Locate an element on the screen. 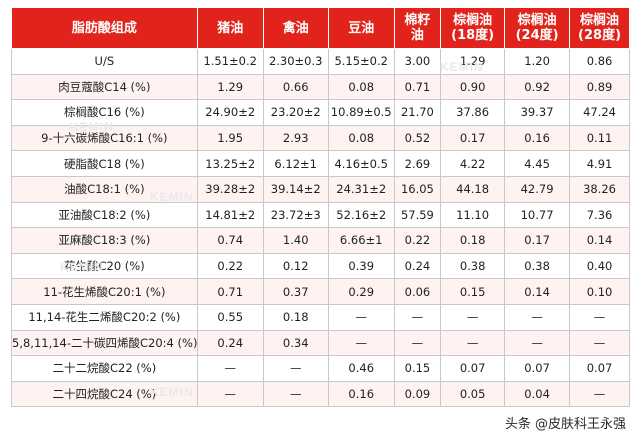  row-label: 棕榈酸C16 (%) is located at coordinates (104, 112).